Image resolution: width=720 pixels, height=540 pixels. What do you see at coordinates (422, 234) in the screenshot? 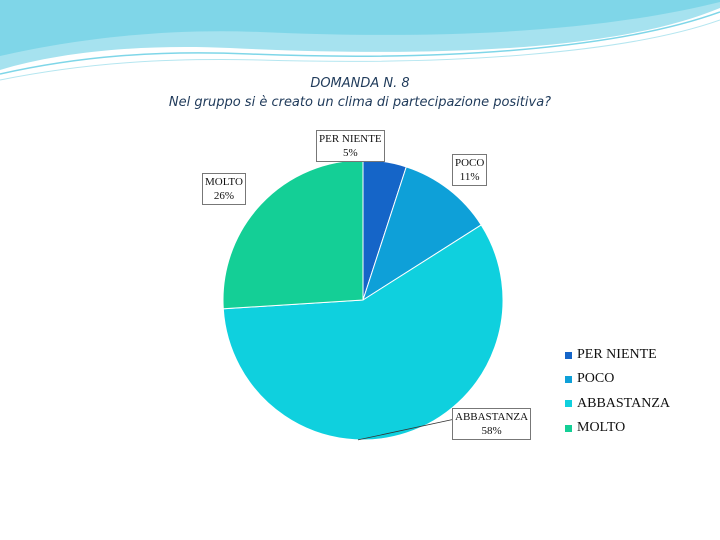
I see `pie-slice-poco` at bounding box center [422, 234].